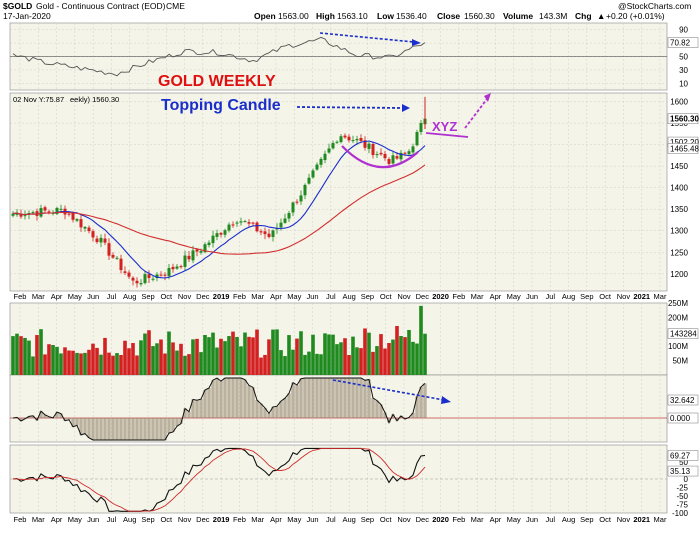 Image resolution: width=699 pixels, height=533 pixels. Describe the element at coordinates (447, 135) in the screenshot. I see `xyz-line` at that location.